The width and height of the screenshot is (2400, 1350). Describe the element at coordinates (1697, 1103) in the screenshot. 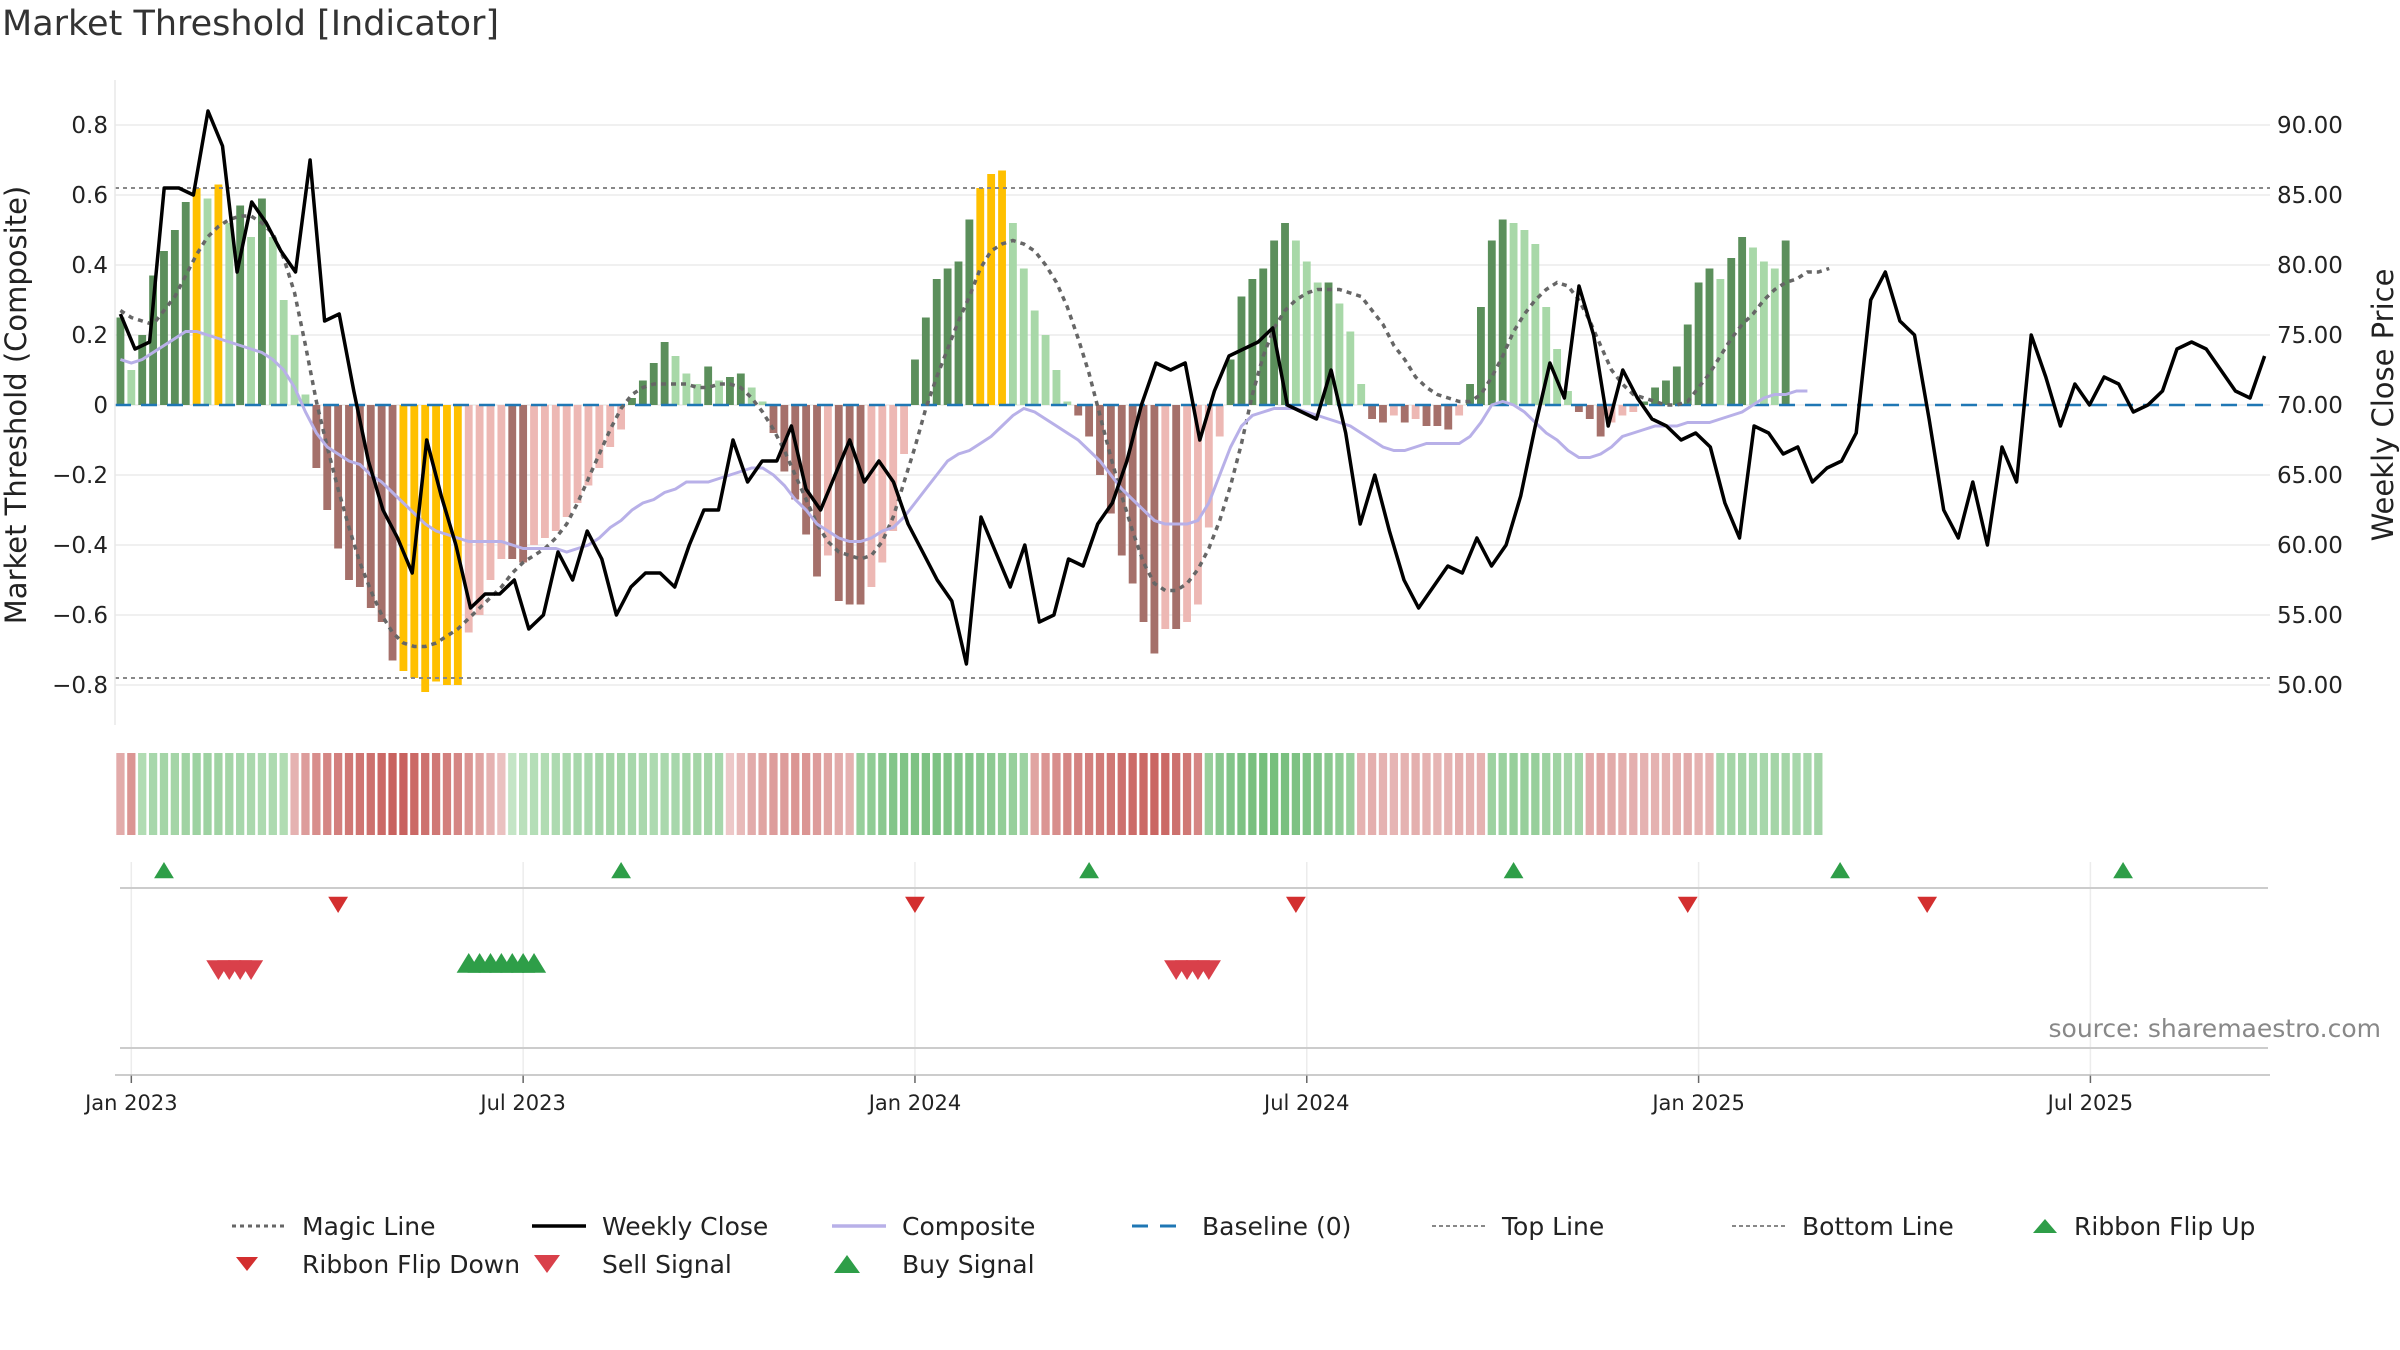

I see `x-tick-label: Jan 2025` at that location.